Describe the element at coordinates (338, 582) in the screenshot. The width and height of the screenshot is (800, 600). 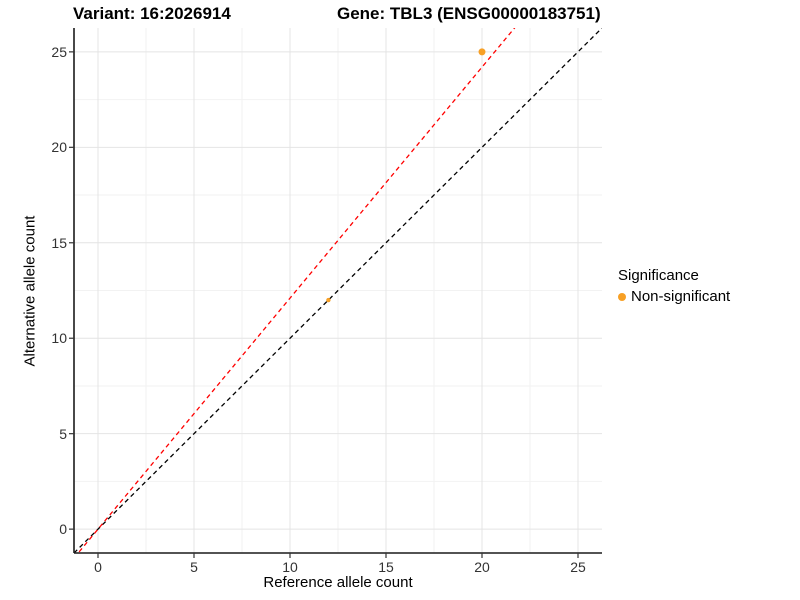
I see `x-axis-title: Reference allele count` at that location.